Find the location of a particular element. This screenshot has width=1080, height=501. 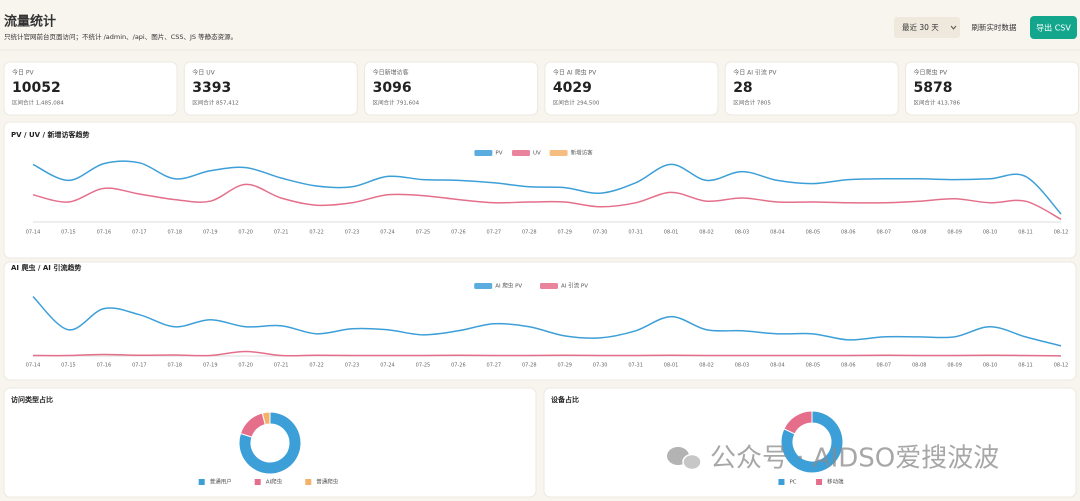

legend-label: AI爬虫 is located at coordinates (274, 482).